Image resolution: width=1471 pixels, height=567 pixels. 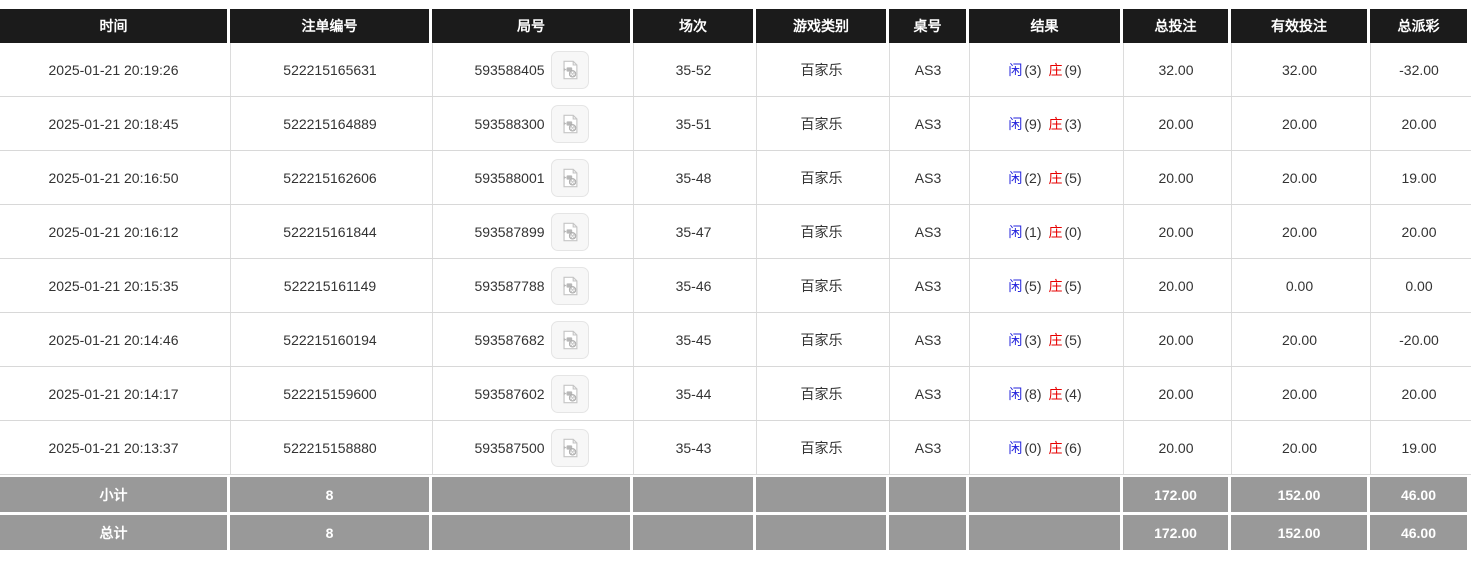 I want to click on cell-time: 2025-01-21 20:15:35, so click(x=113, y=285).